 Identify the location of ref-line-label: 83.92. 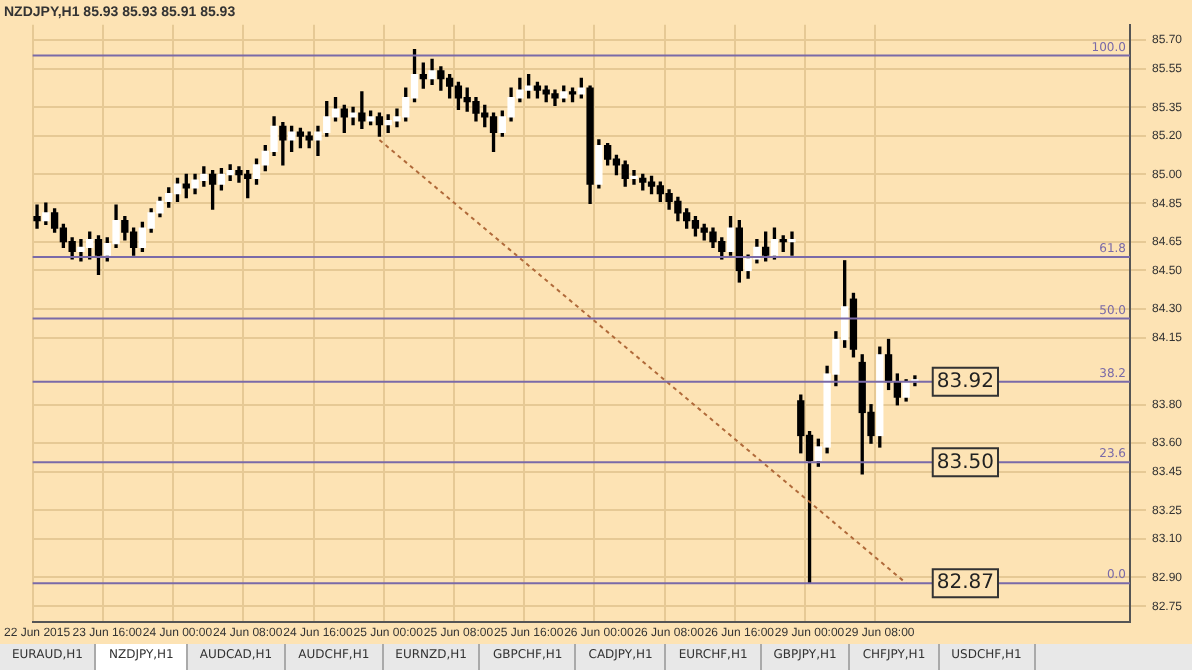
(965, 381).